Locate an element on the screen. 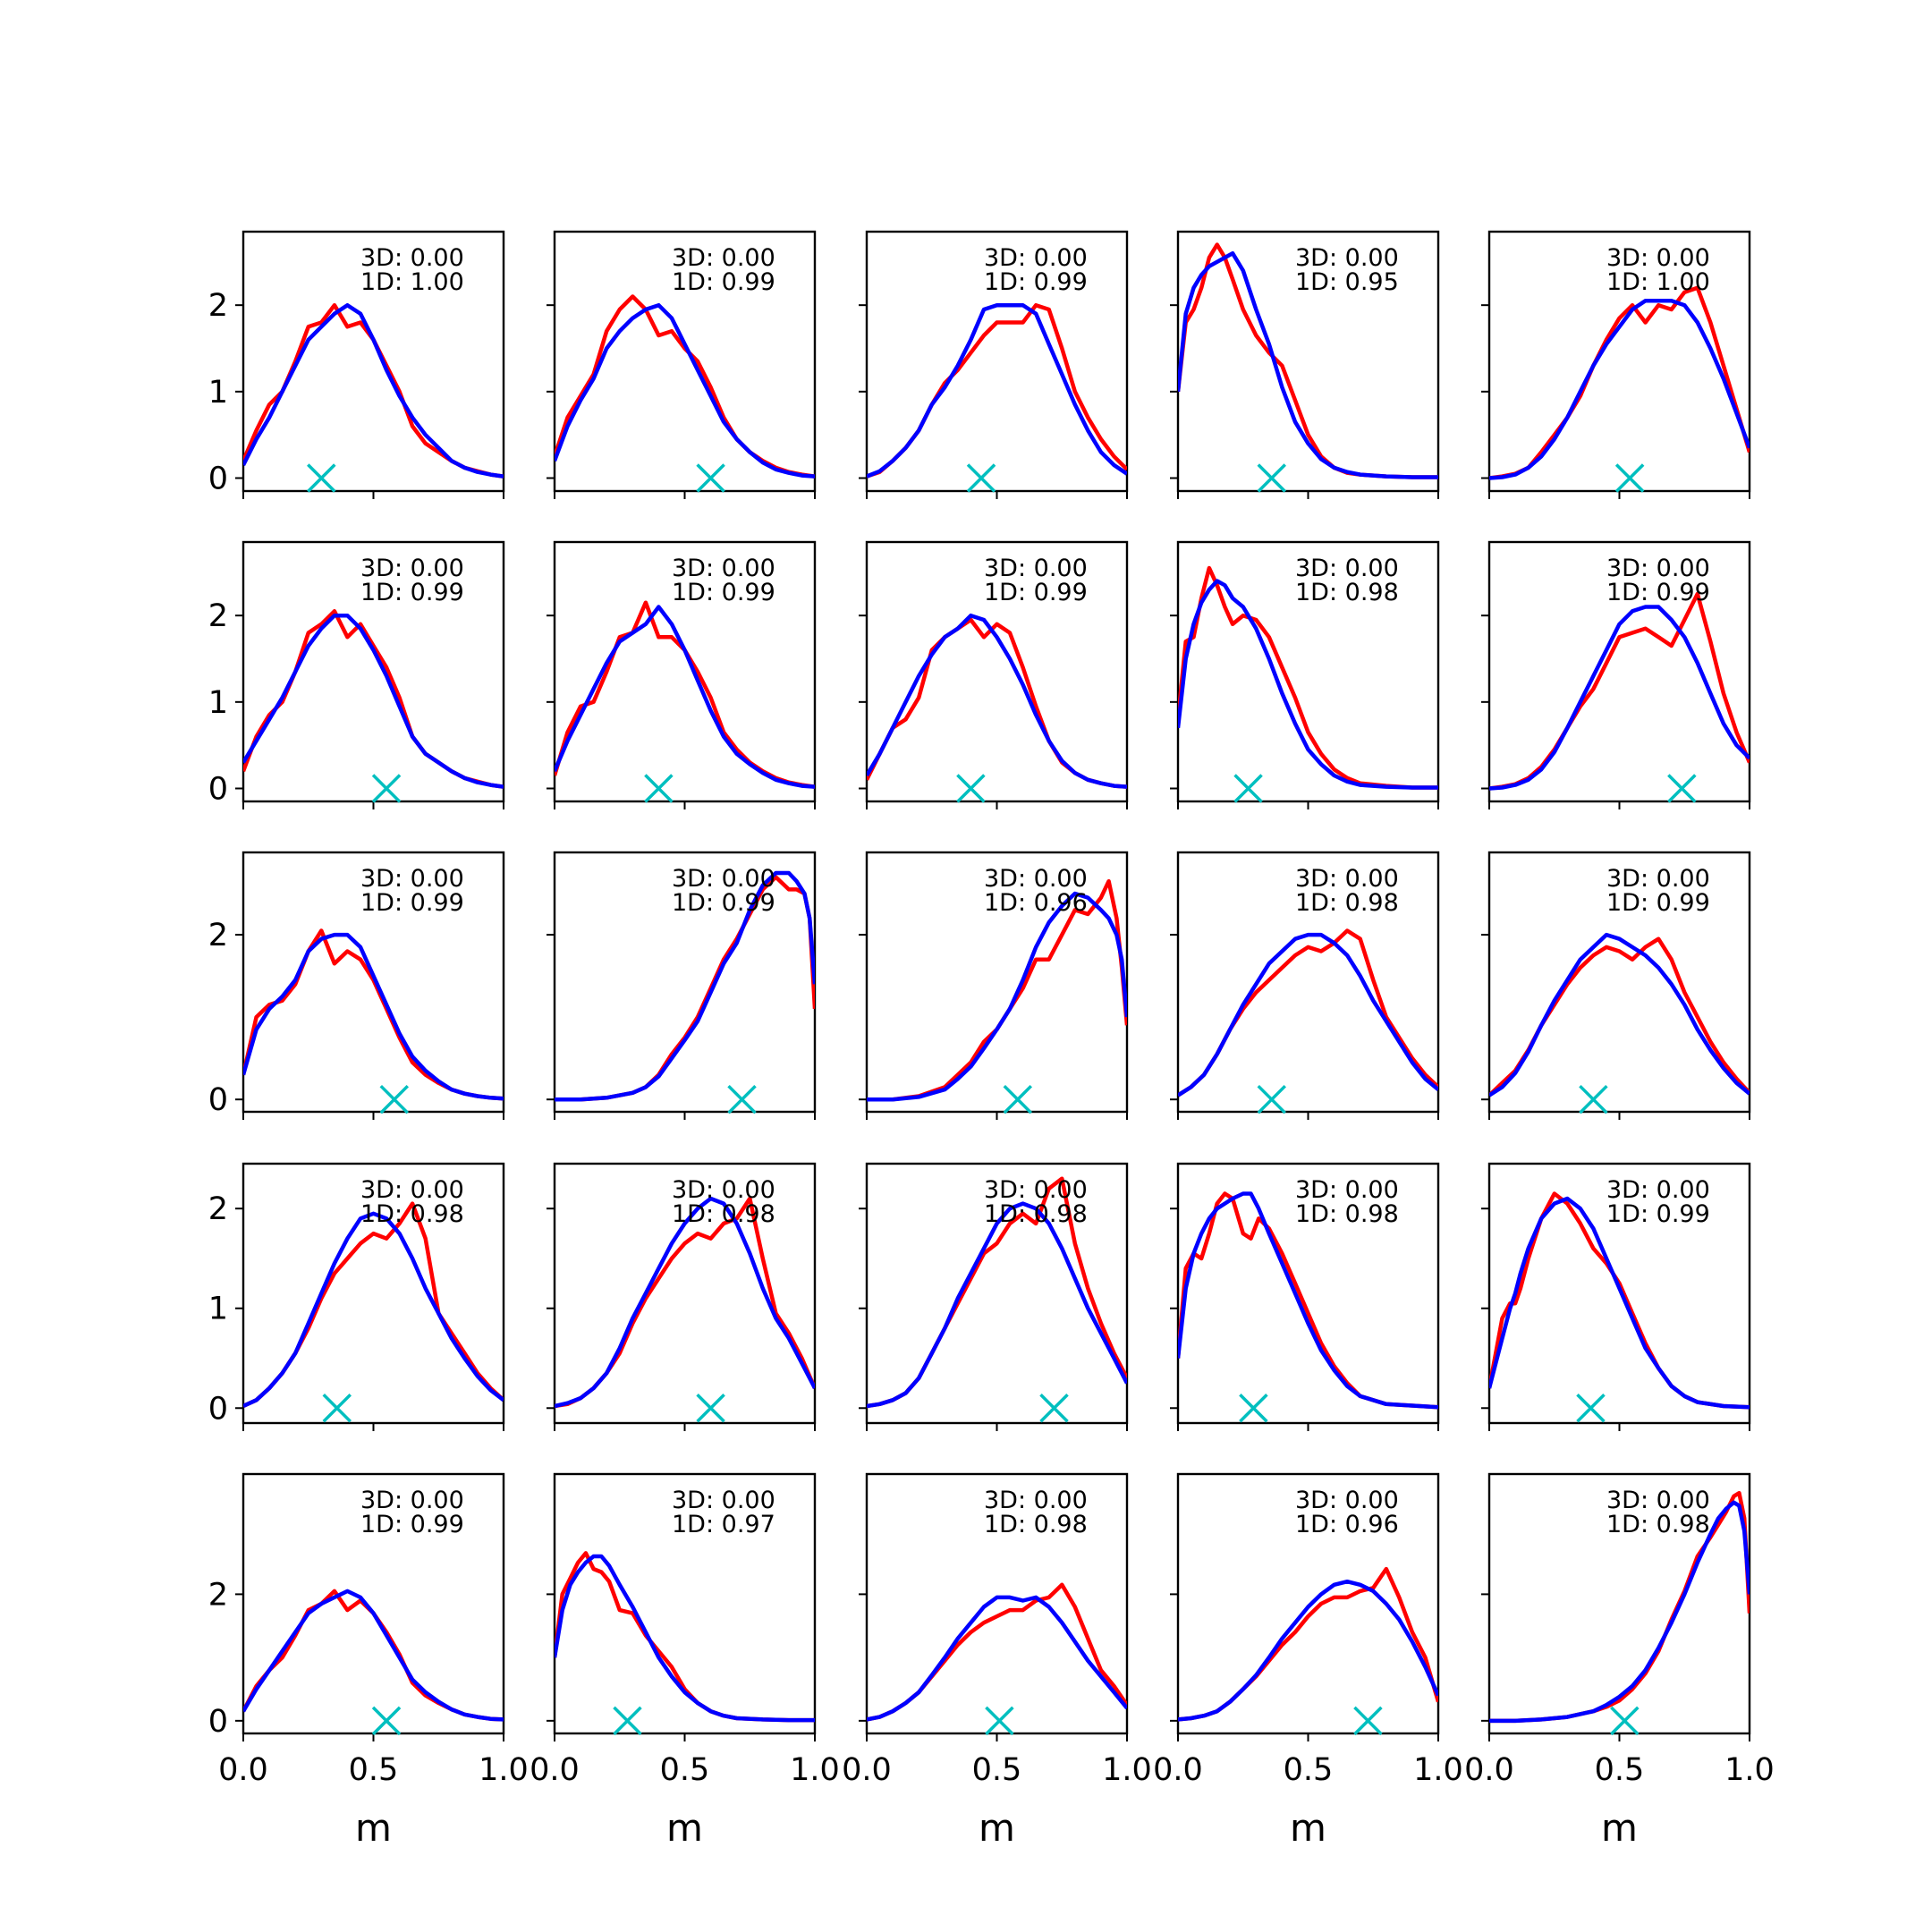 The width and height of the screenshot is (1932, 1932). annotation-1d: 1D: 0.95 is located at coordinates (1347, 282).